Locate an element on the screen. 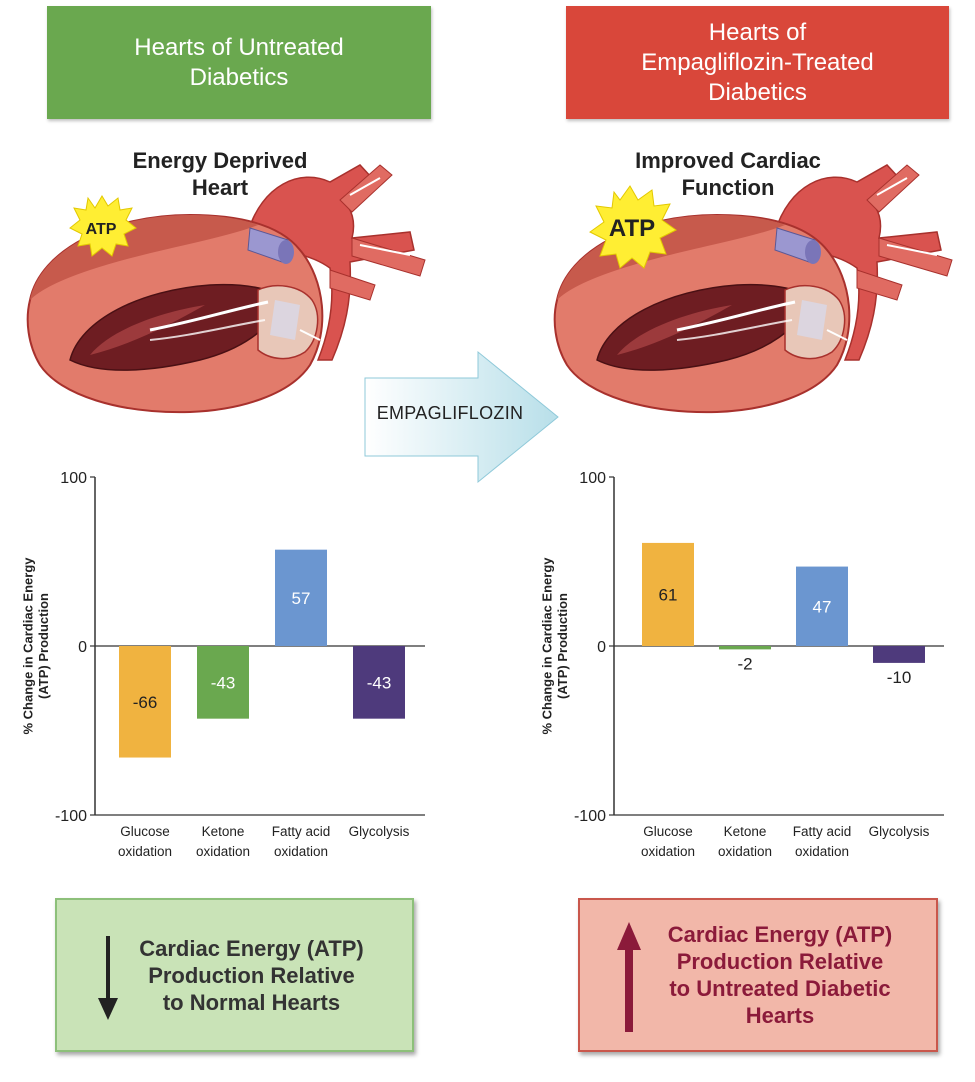 Image resolution: width=975 pixels, height=1082 pixels. heart-title-treated-line1: Improved Cardiac is located at coordinates (728, 160).